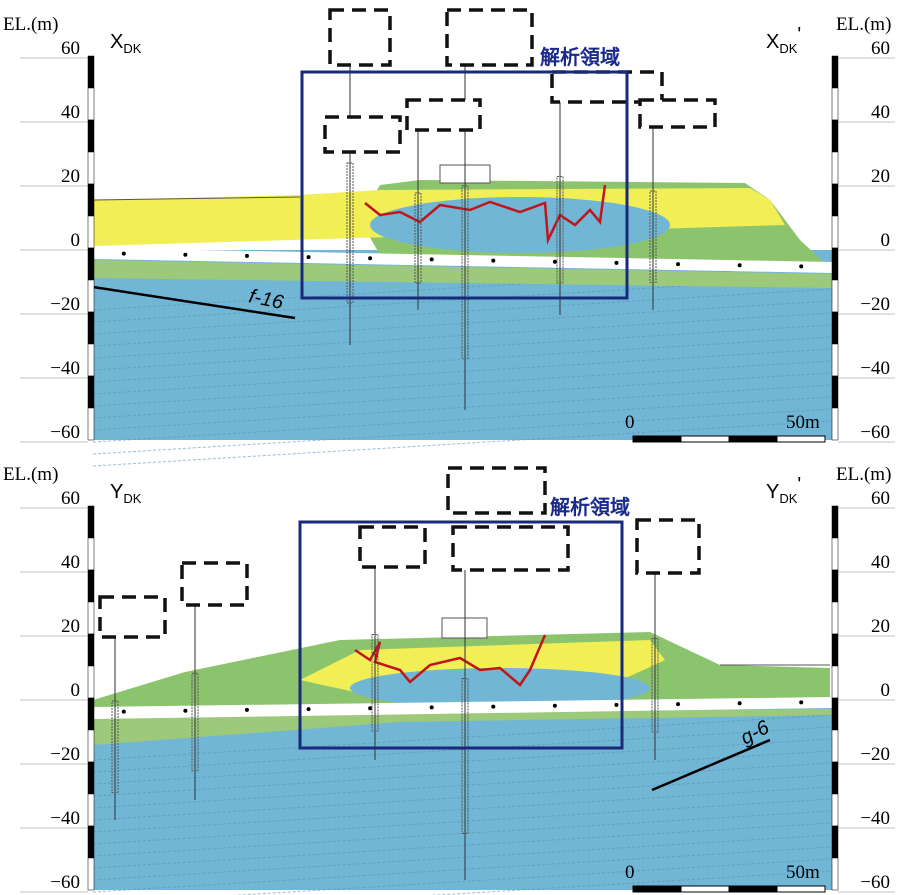  What do you see at coordinates (863, 24) in the screenshot?
I see `axis-title: EL.(m)` at bounding box center [863, 24].